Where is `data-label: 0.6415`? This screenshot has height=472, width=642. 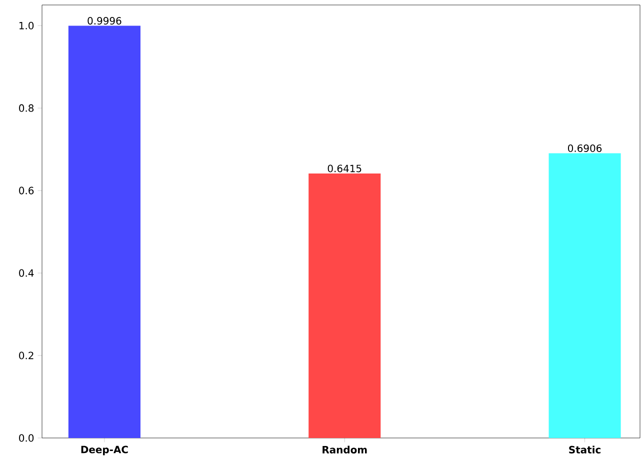 data-label: 0.6415 is located at coordinates (345, 168).